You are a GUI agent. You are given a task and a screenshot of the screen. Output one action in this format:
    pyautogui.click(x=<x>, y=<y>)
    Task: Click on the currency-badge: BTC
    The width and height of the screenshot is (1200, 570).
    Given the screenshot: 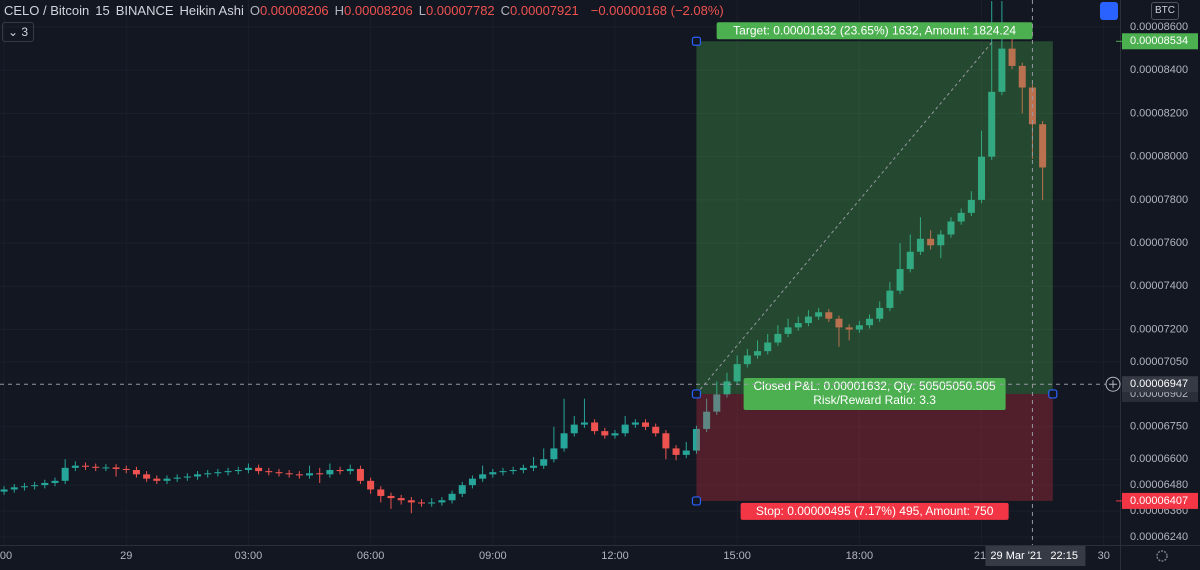 What is the action you would take?
    pyautogui.click(x=1165, y=11)
    